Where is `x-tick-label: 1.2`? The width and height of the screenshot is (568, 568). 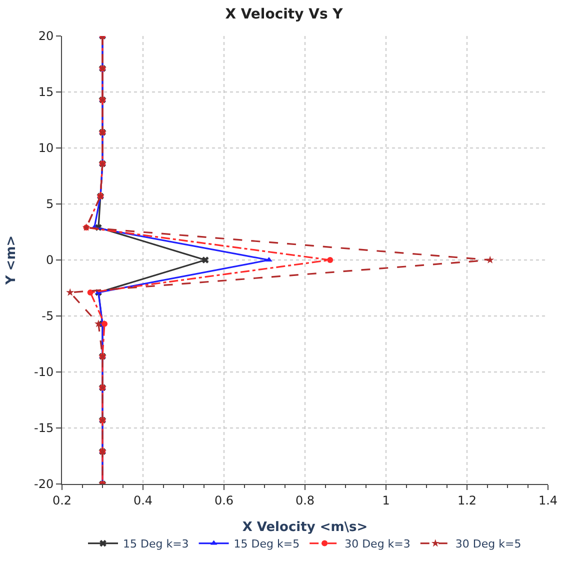
x-tick-label: 1.2 is located at coordinates (467, 500).